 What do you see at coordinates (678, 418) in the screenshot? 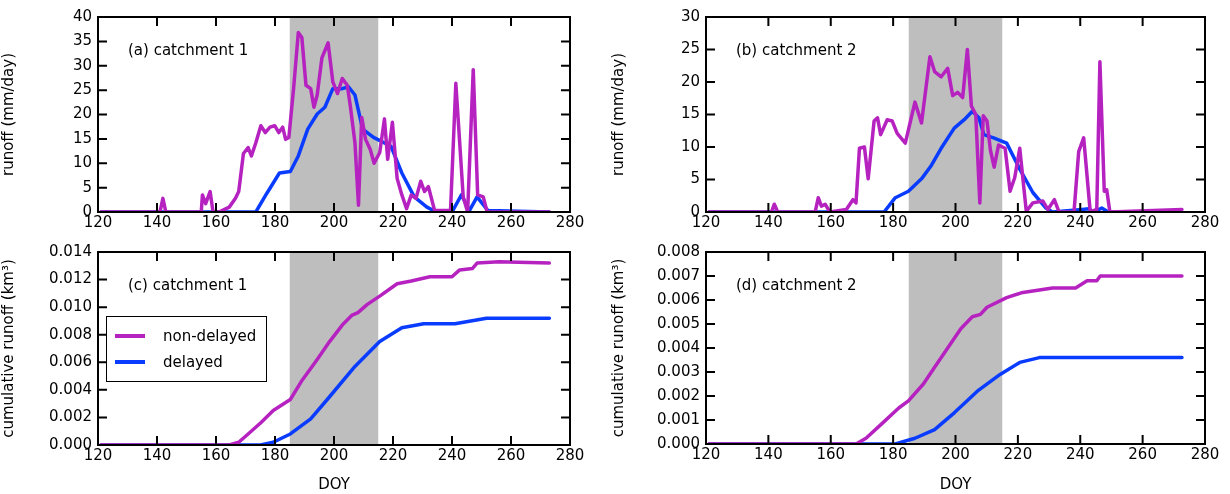
I see `y-tick-label: 0.001` at bounding box center [678, 418].